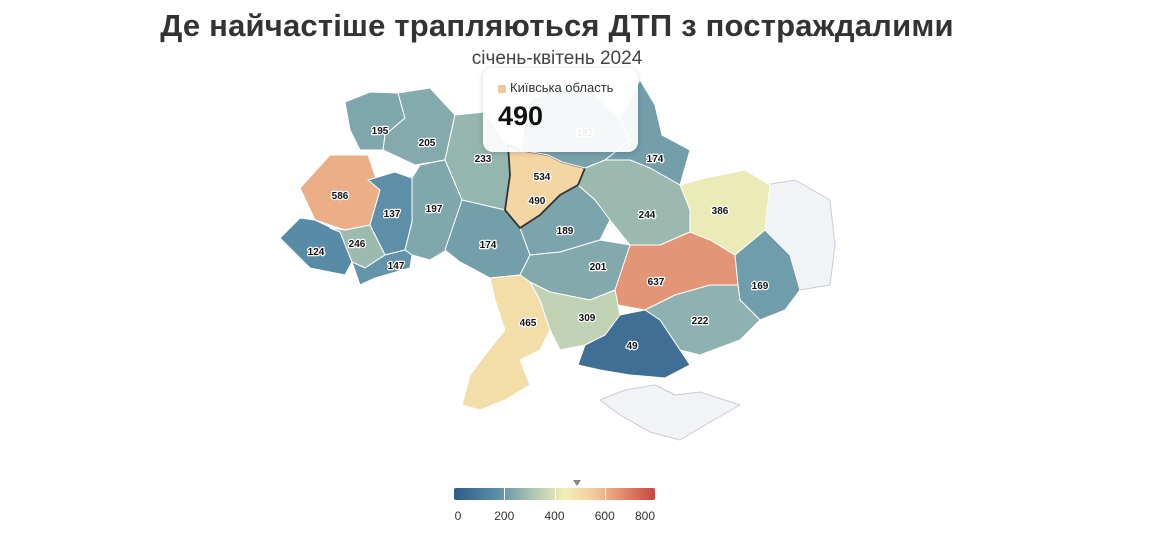  What do you see at coordinates (555, 503) in the screenshot?
I see `color-legend: 0 200 400 600 800` at bounding box center [555, 503].